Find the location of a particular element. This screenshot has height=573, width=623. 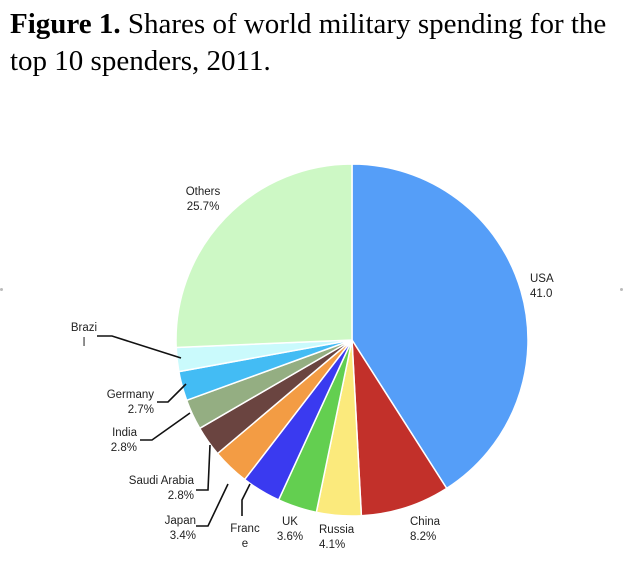

slice-label-japan: Japan 3.4% is located at coordinates (180, 528).